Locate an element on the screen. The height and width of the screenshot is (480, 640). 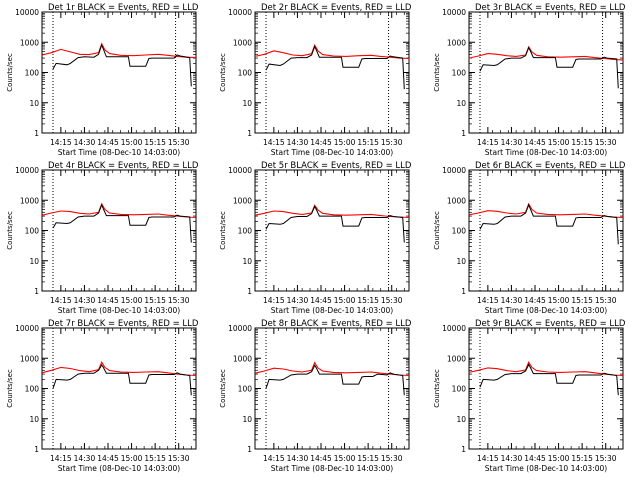
panel-title: Det 4r BLACK = Events, RED = LLD is located at coordinates (123, 166).